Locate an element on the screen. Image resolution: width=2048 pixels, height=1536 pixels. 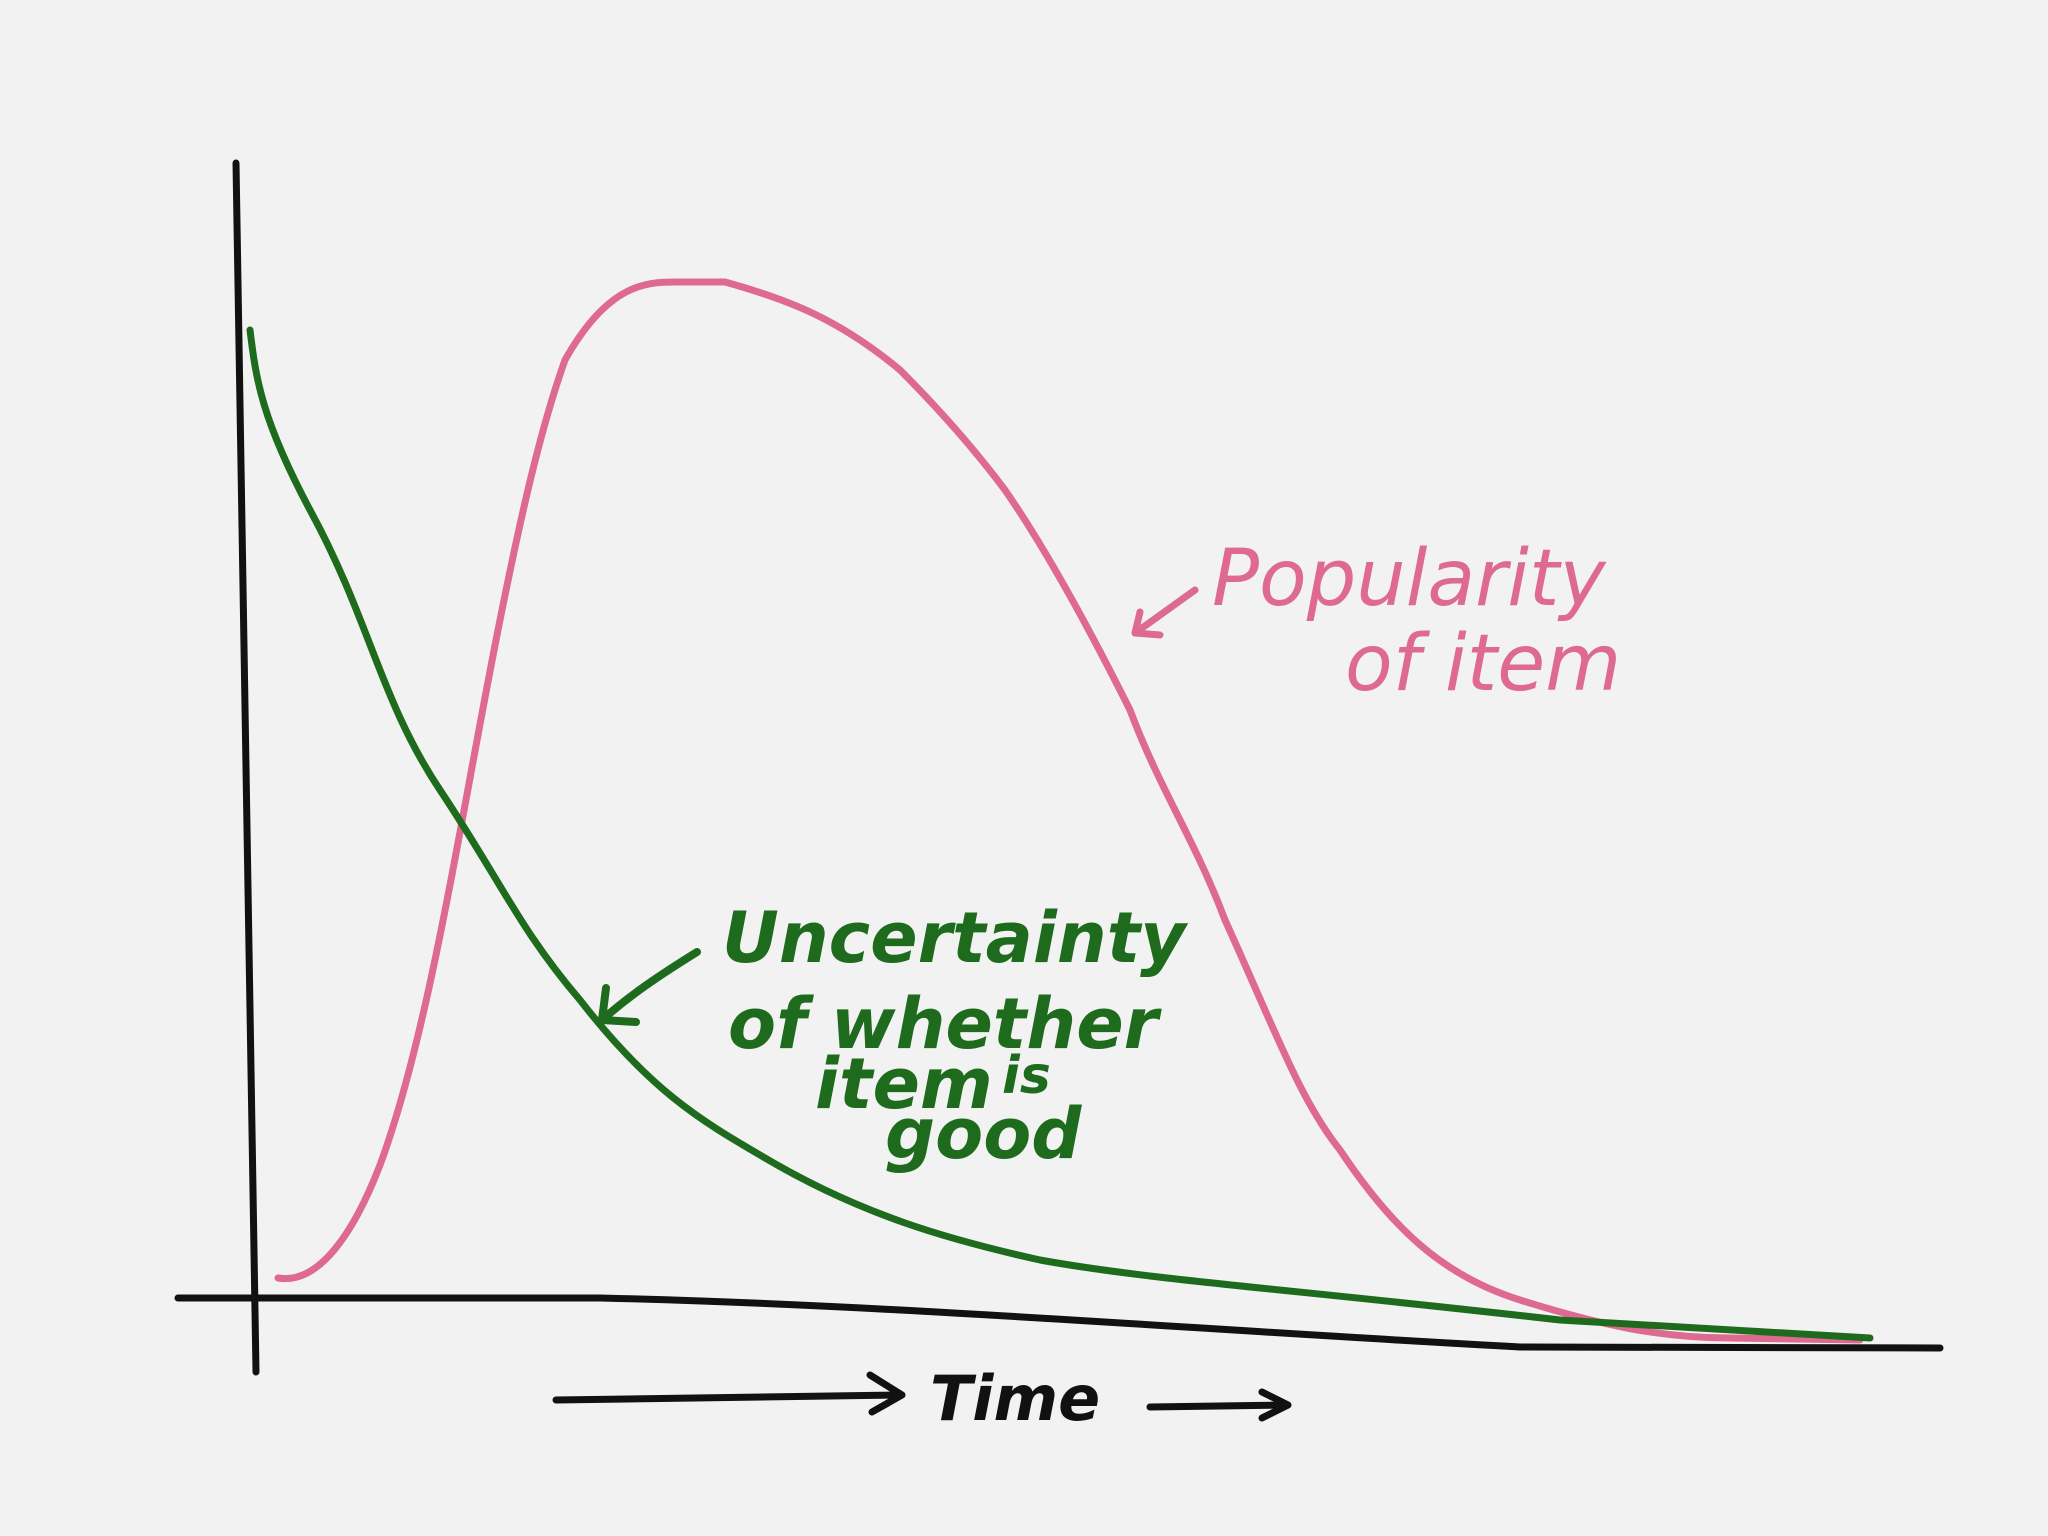
uncertainty-arrow is located at coordinates (649, 987).